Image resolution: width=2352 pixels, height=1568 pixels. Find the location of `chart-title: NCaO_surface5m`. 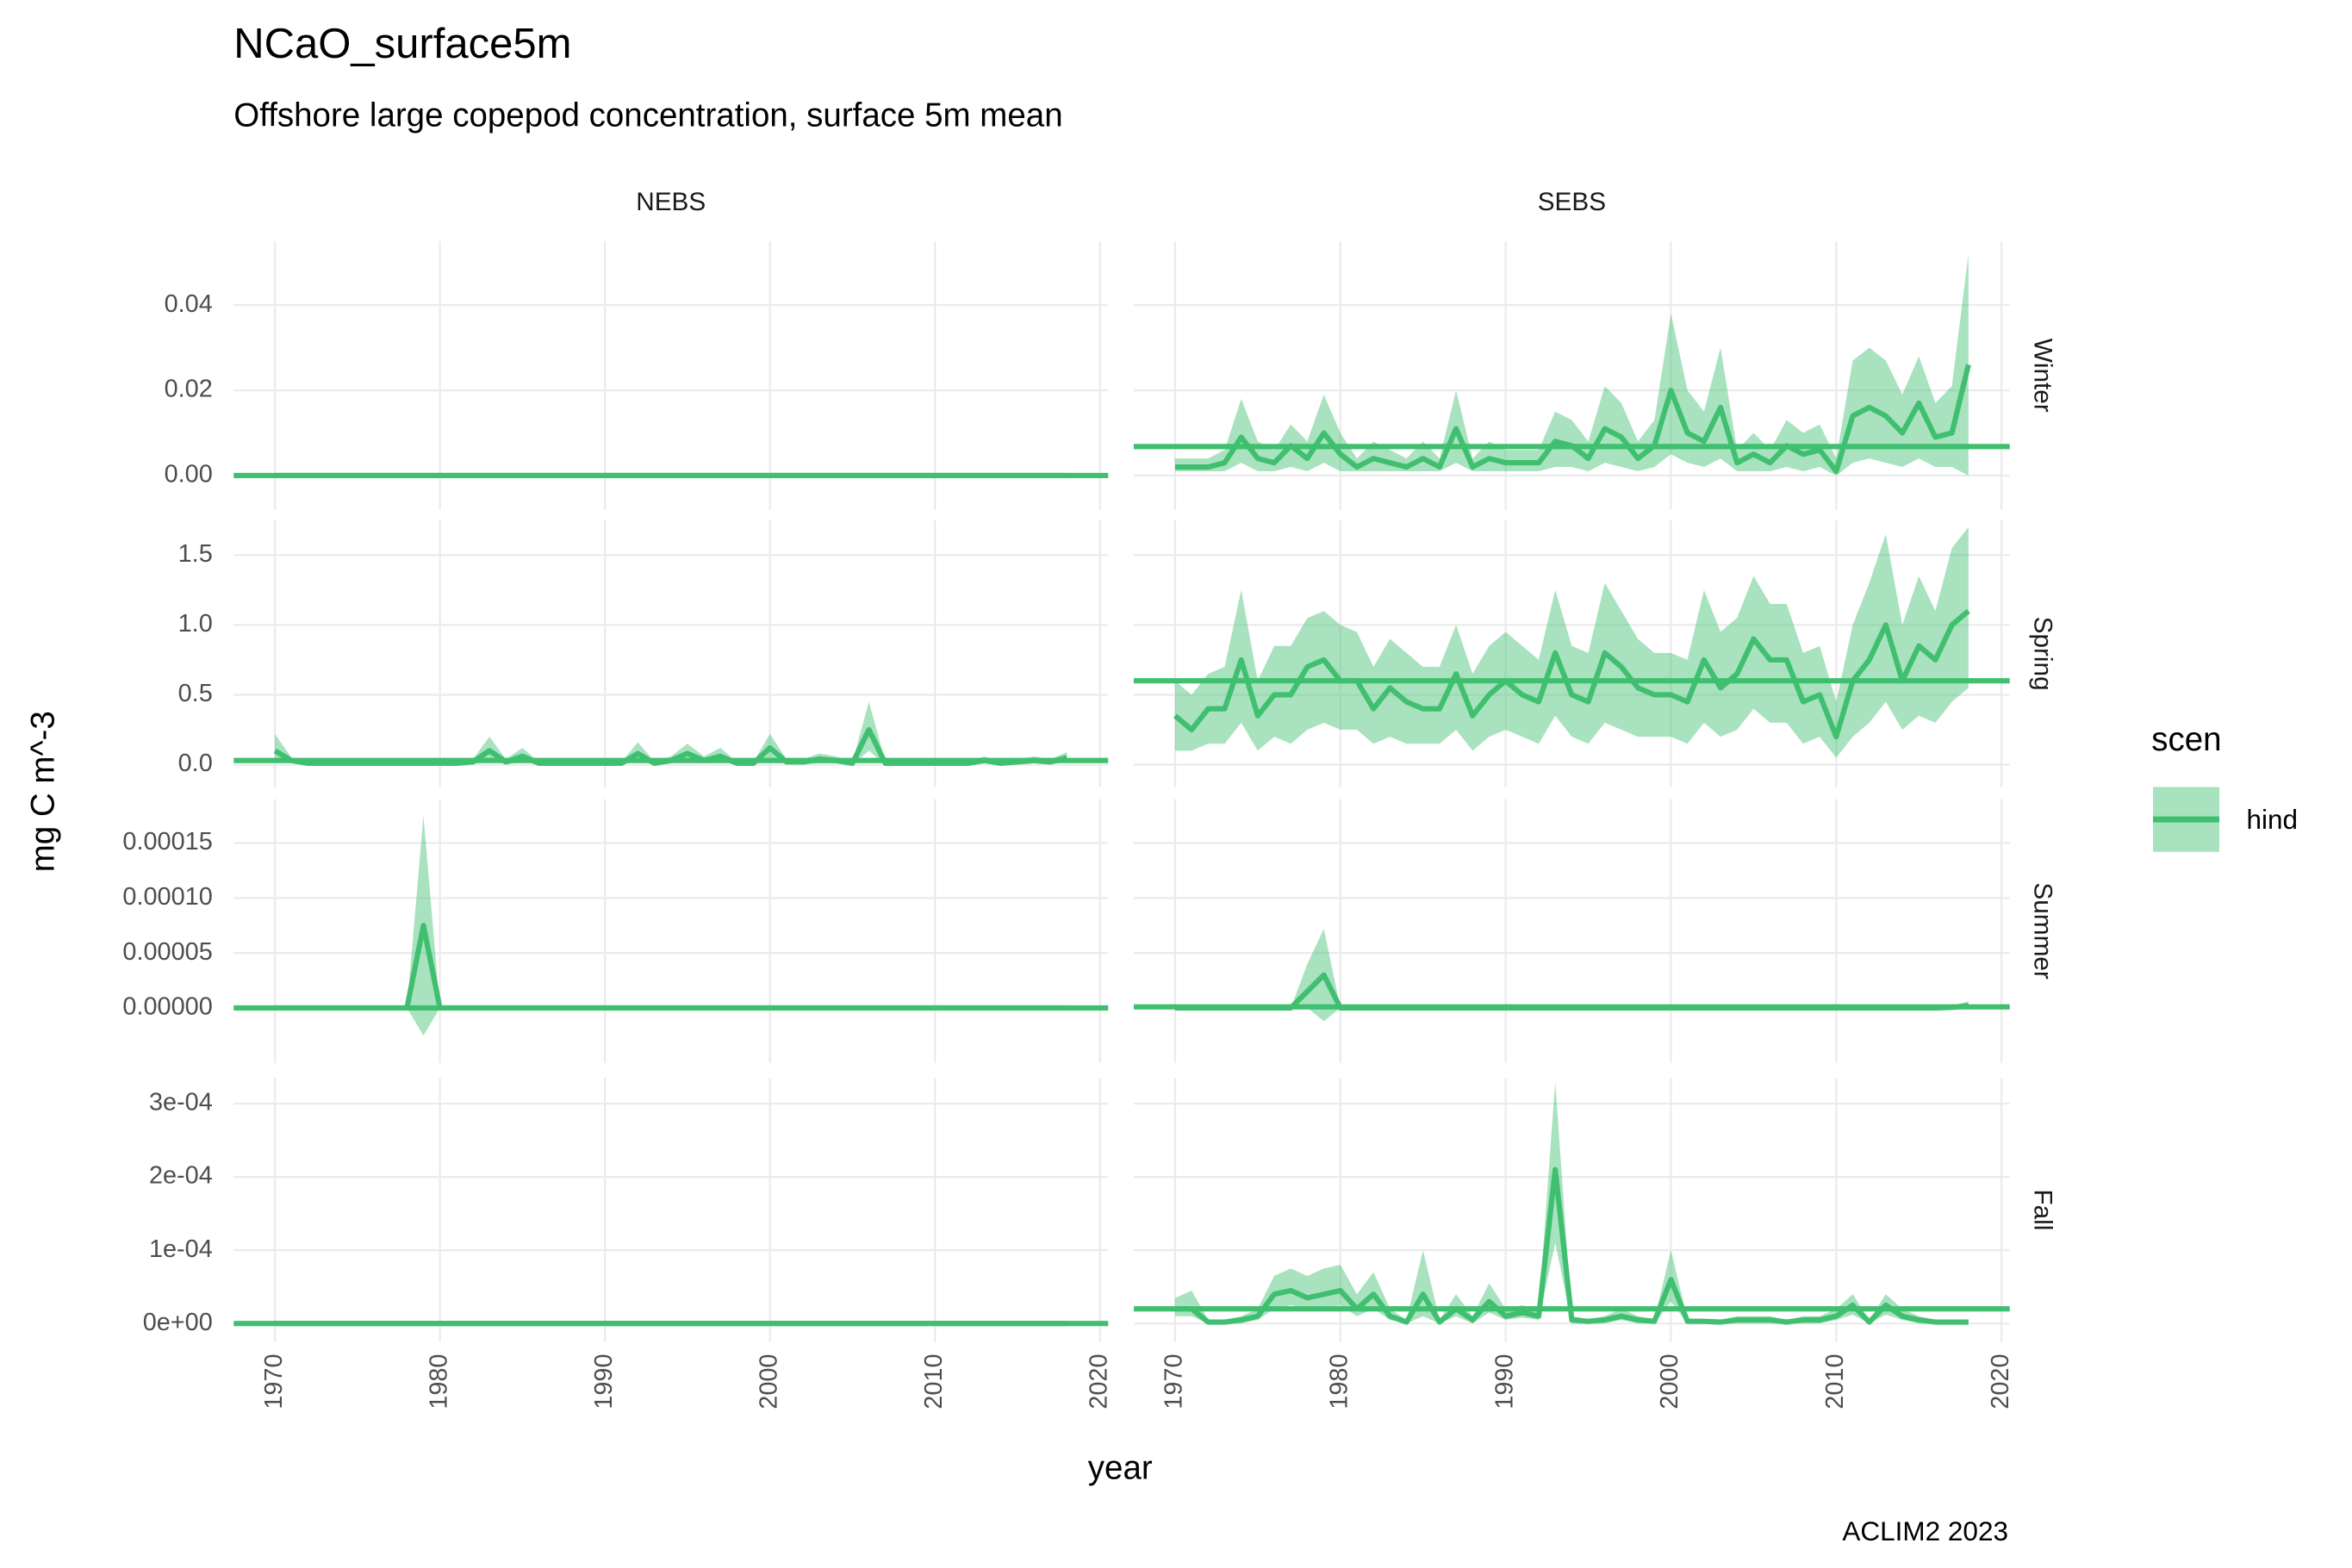

chart-title: NCaO_surface5m is located at coordinates (402, 44).